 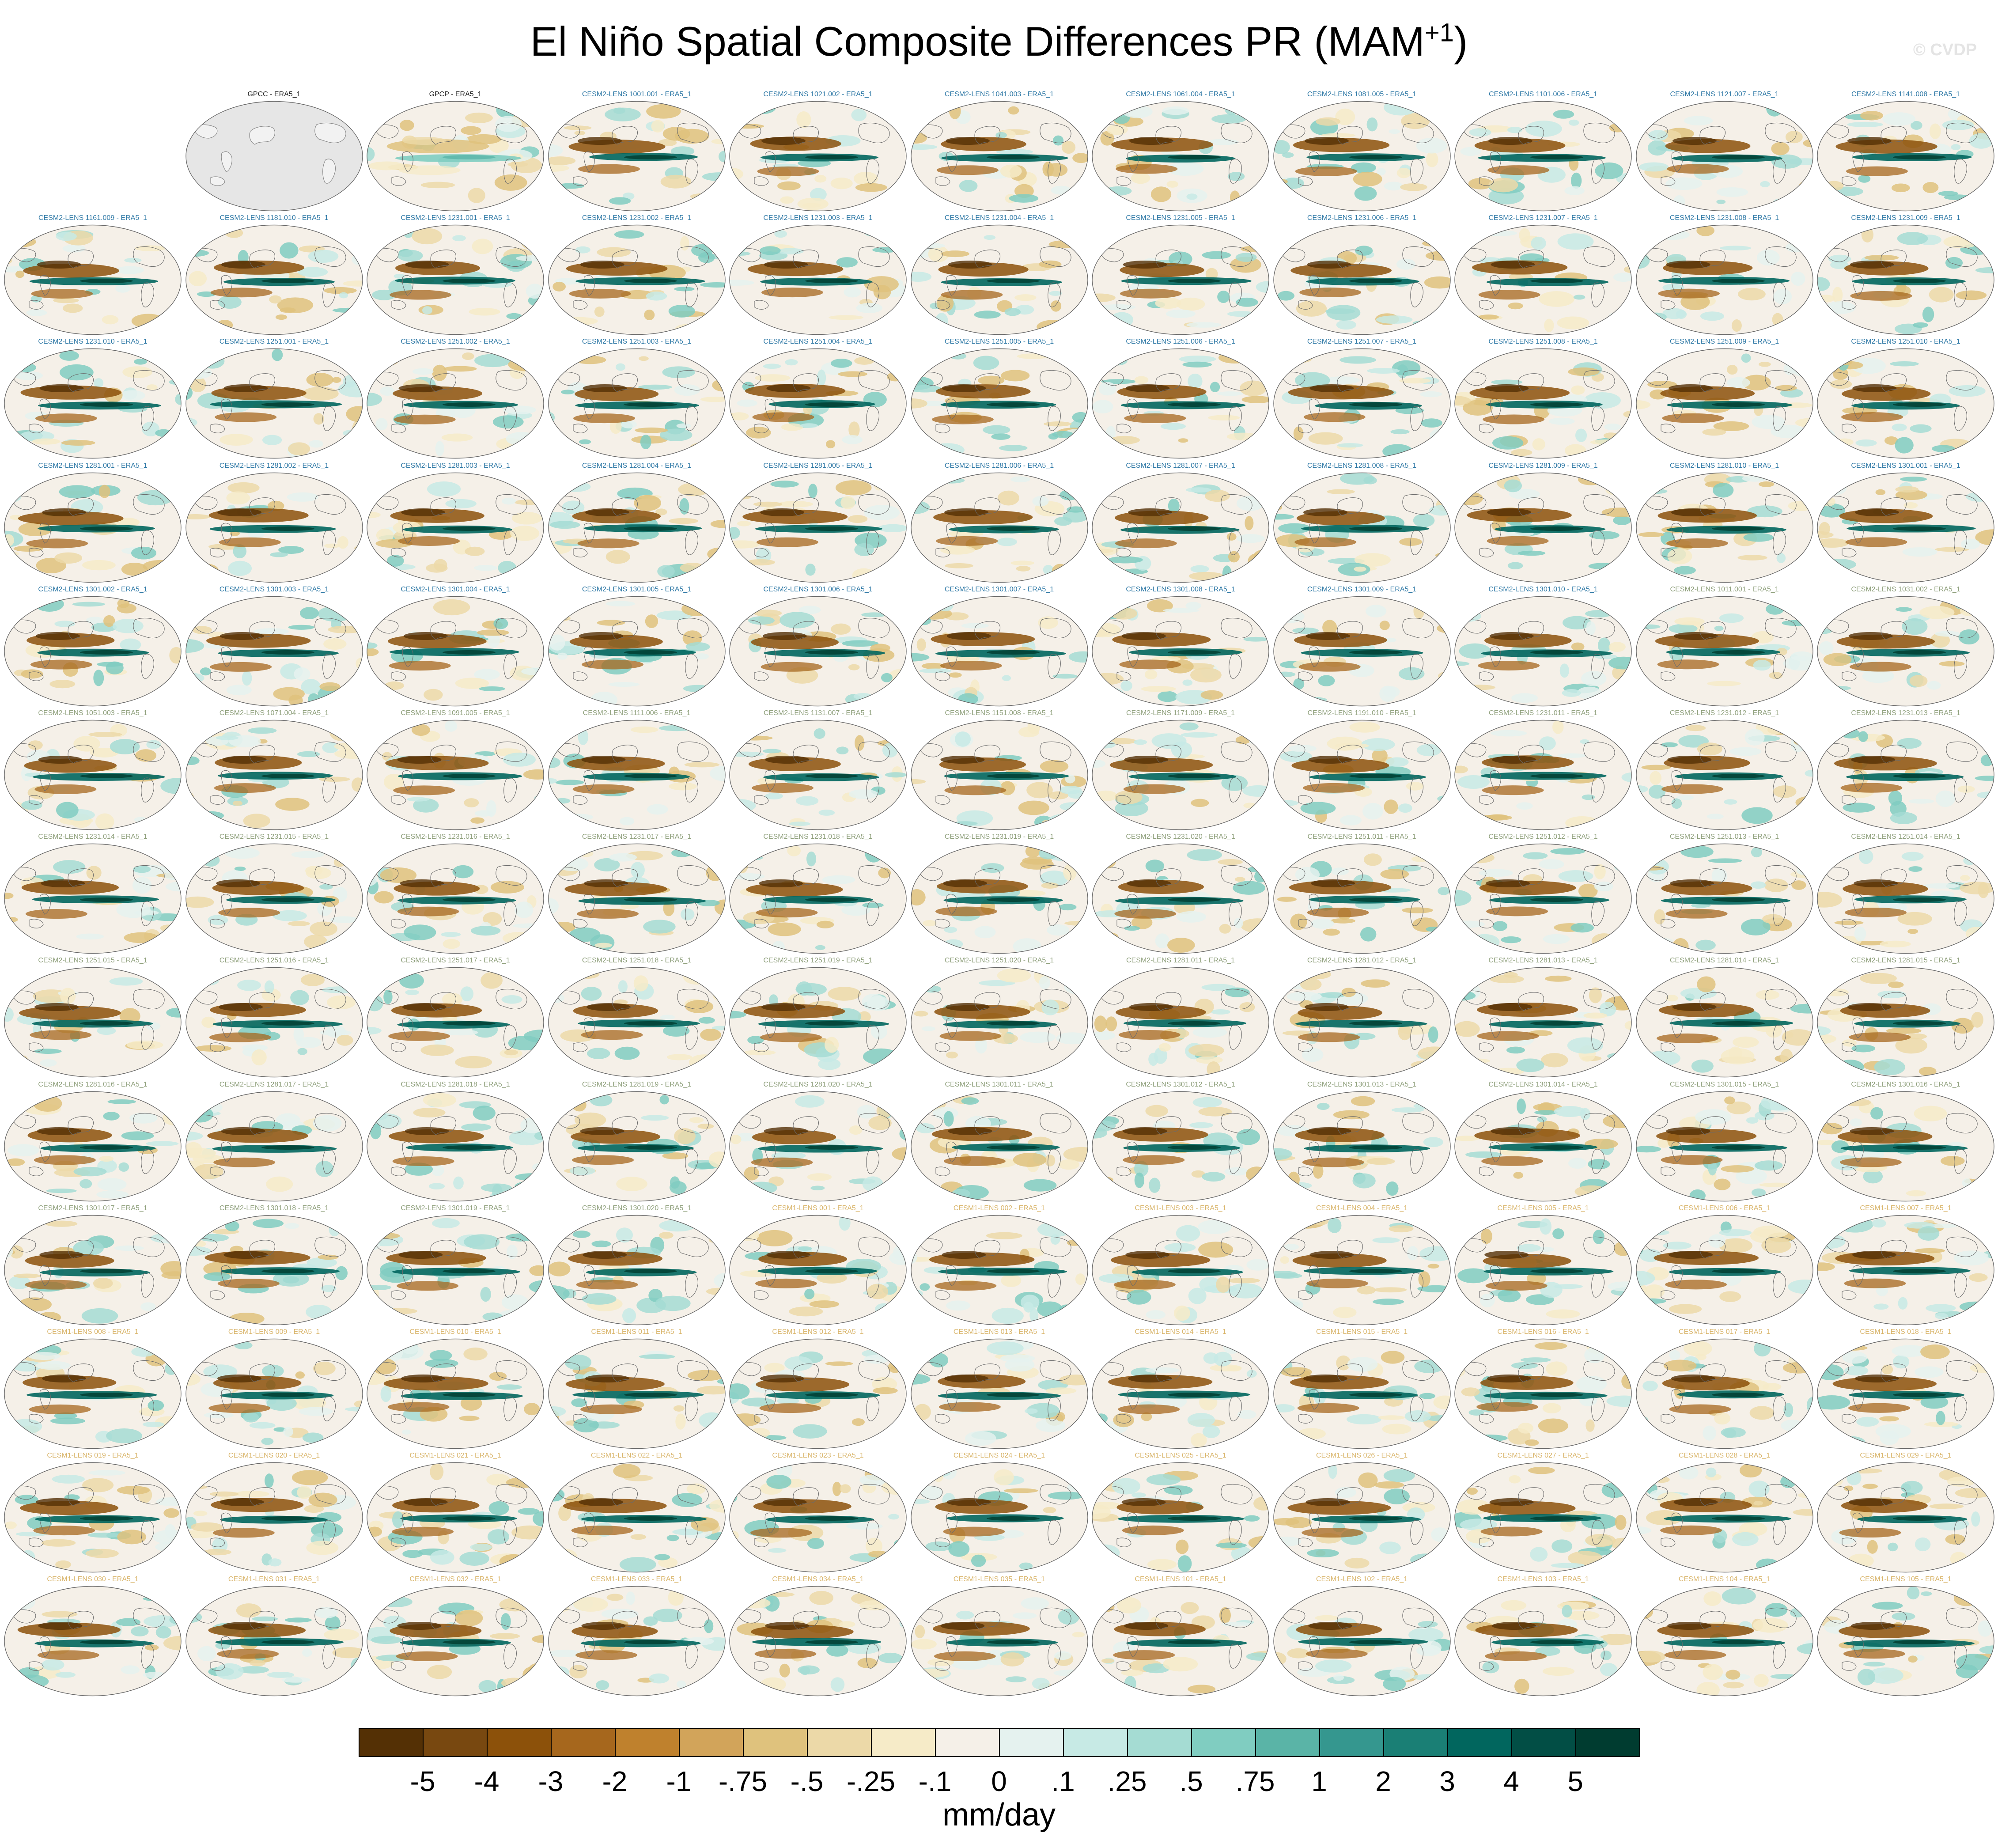 What do you see at coordinates (818, 1208) in the screenshot?
I see `panel-label: CESM1-LENS 001 - ERA5_1` at bounding box center [818, 1208].